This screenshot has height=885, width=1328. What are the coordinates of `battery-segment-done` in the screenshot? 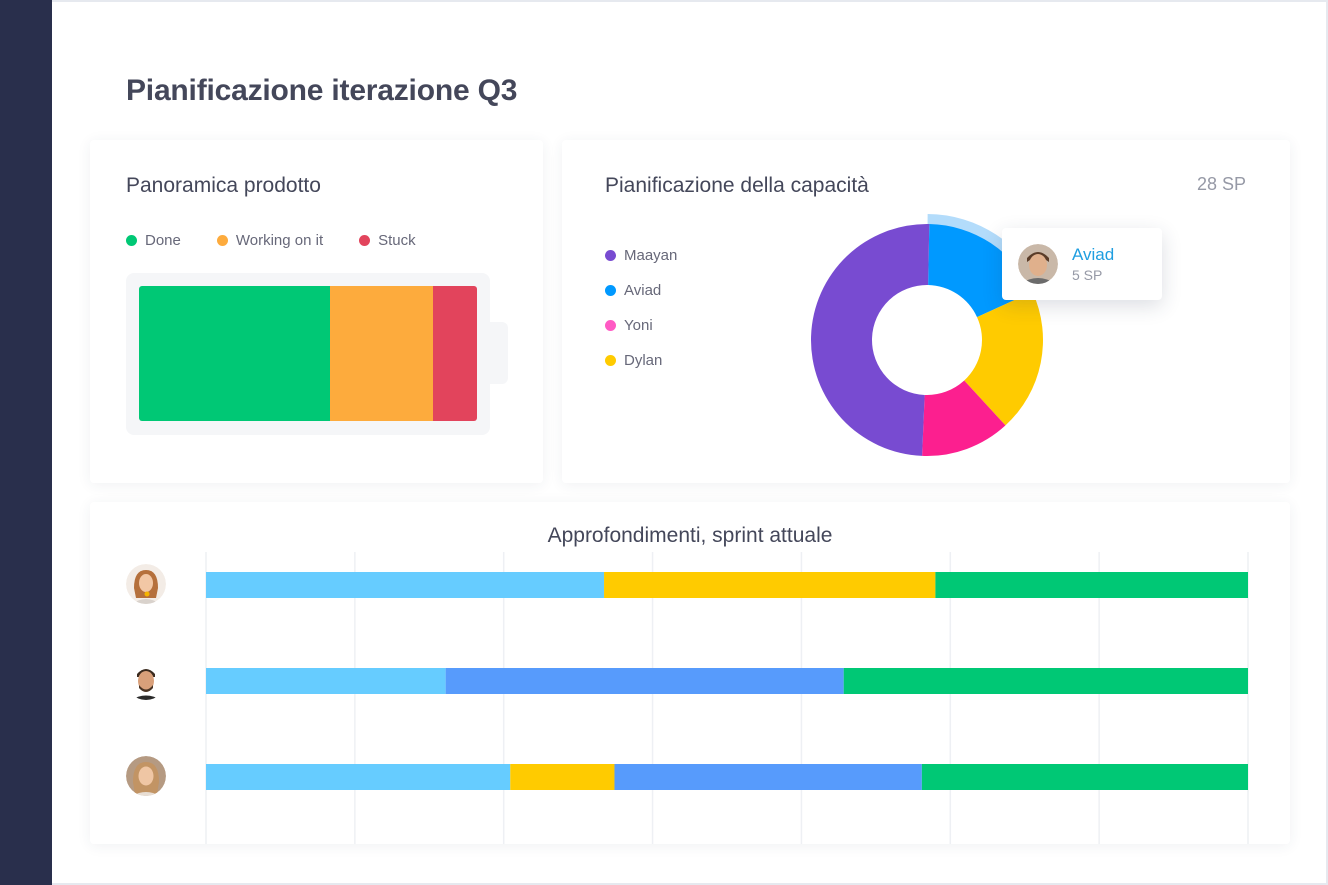 It's located at (234, 353).